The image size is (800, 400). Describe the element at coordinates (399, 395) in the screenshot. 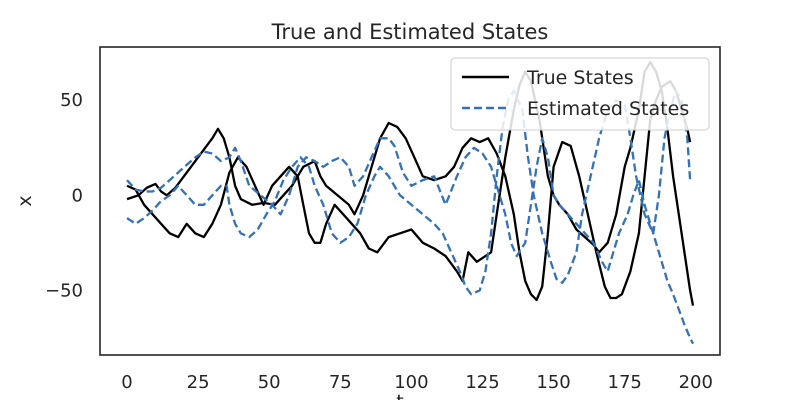

I see `x-axis-label: t` at that location.